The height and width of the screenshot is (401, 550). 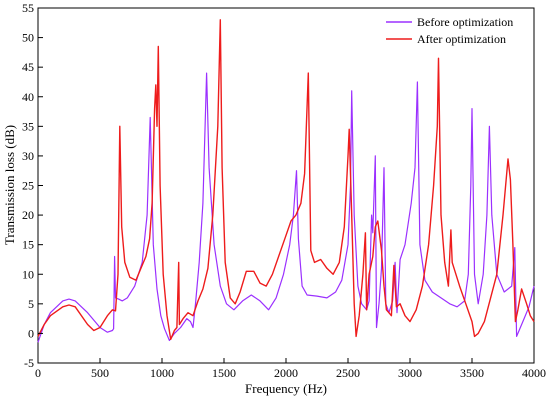 What do you see at coordinates (28, 67) in the screenshot?
I see `y-tick-label: 45` at bounding box center [28, 67].